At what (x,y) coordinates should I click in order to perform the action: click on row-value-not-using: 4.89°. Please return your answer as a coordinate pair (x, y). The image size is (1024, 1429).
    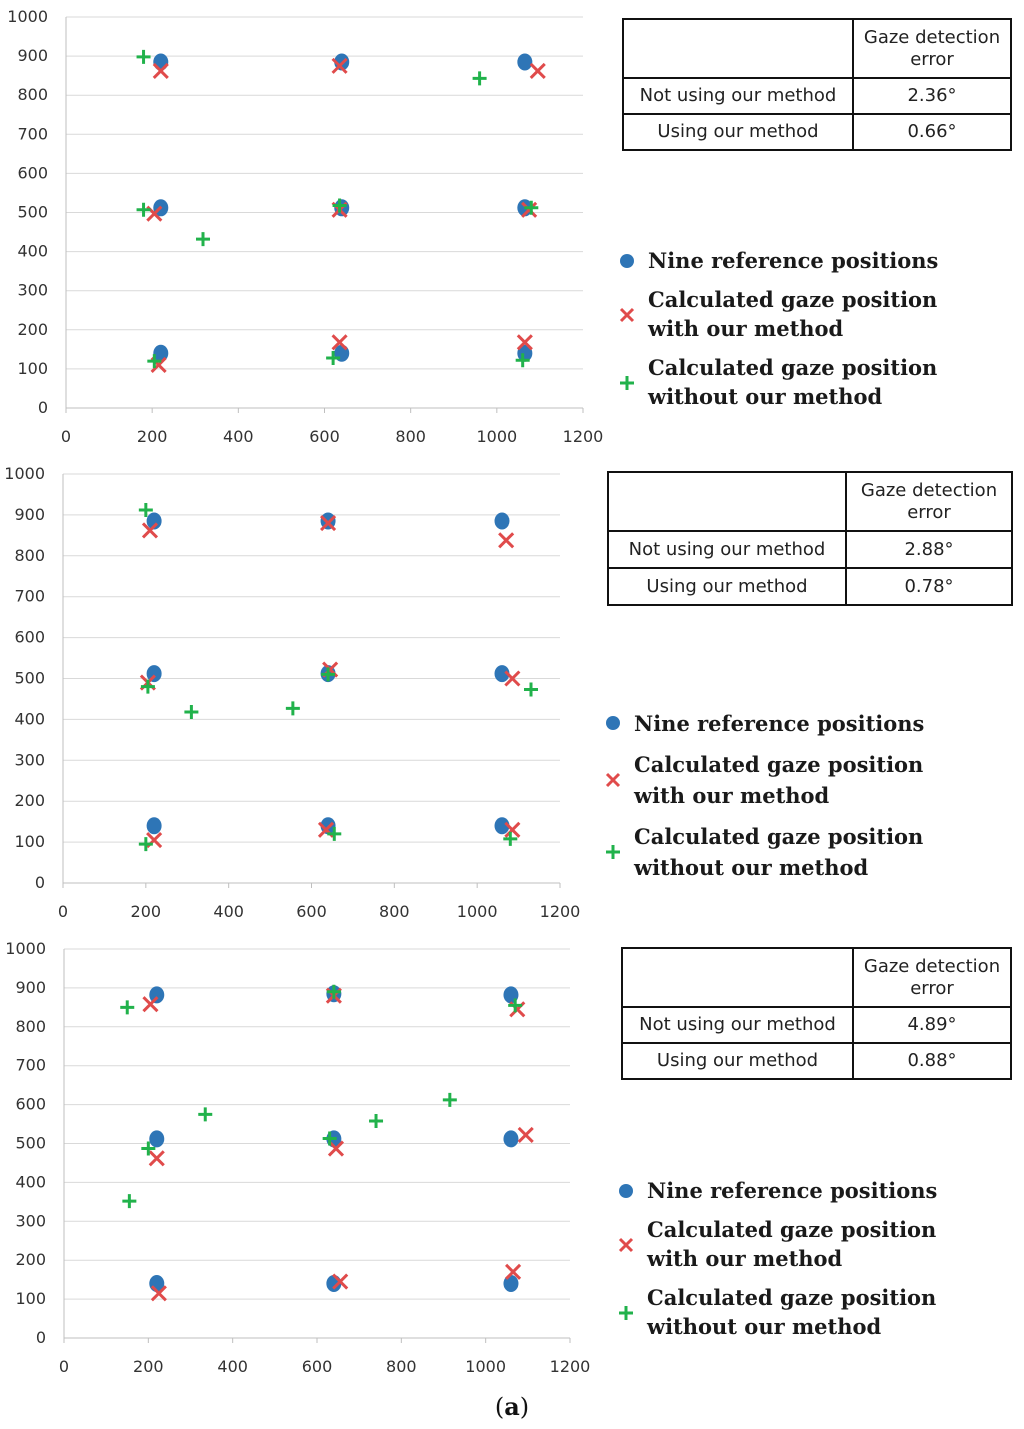
    Looking at the image, I should click on (932, 1025).